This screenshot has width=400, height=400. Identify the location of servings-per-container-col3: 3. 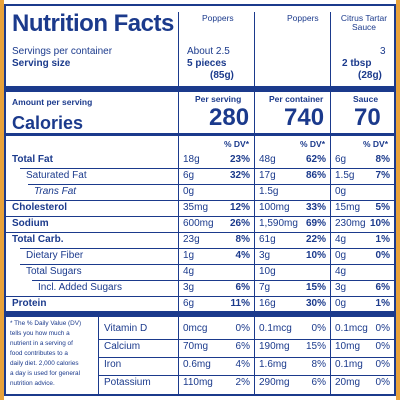
(383, 51).